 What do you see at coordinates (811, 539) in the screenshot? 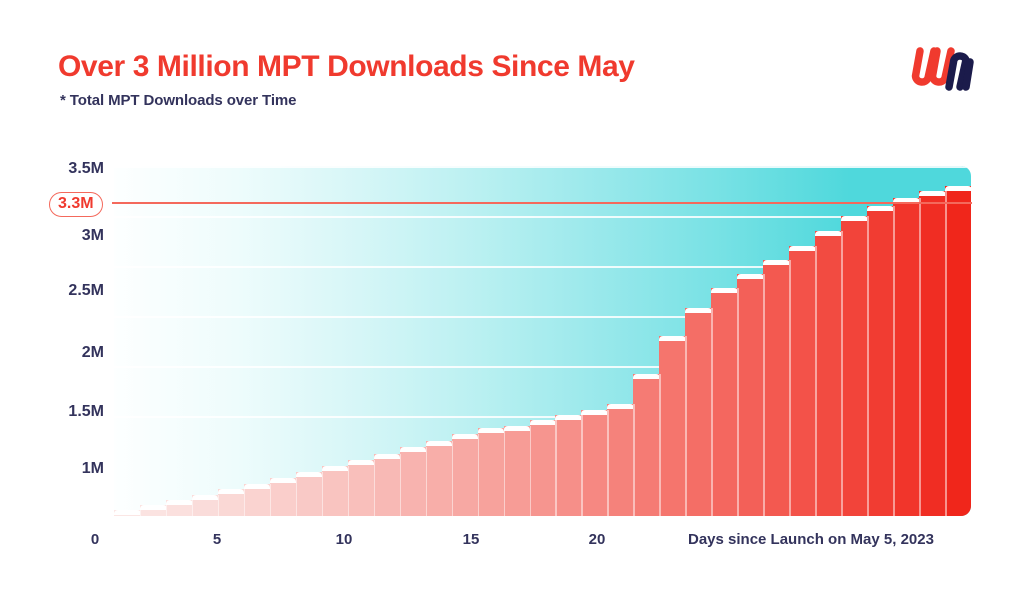
I see `x-axis-caption: Days since Launch on May 5, 2023` at bounding box center [811, 539].